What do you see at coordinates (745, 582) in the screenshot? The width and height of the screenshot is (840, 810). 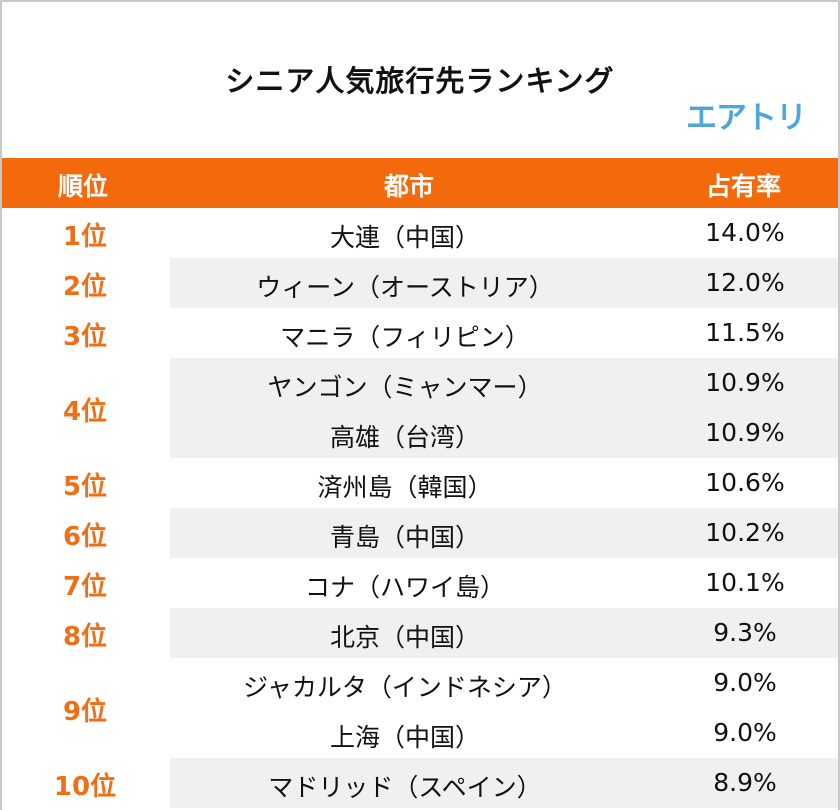 I see `share-cell: 10.1%` at bounding box center [745, 582].